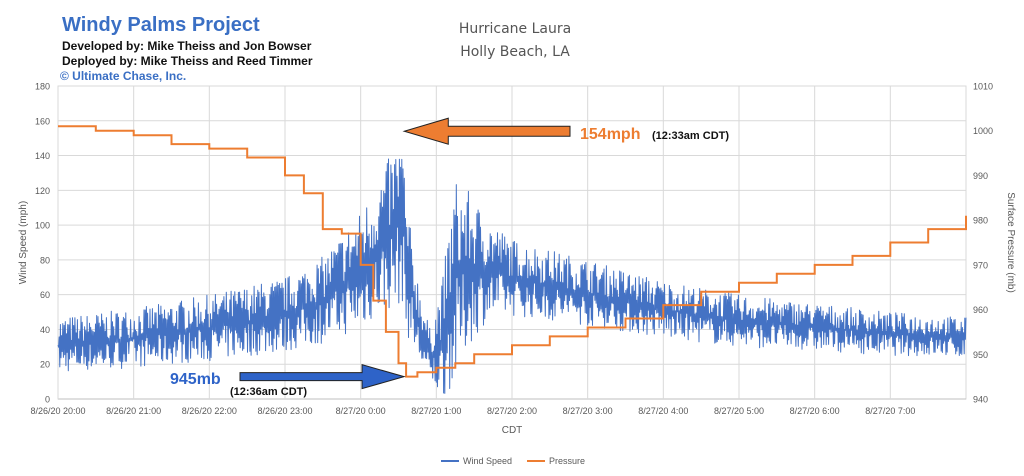 Image resolution: width=1024 pixels, height=476 pixels. Describe the element at coordinates (187, 61) in the screenshot. I see `deployed-by: Deployed by: Mike Theiss and Reed Timmer` at that location.